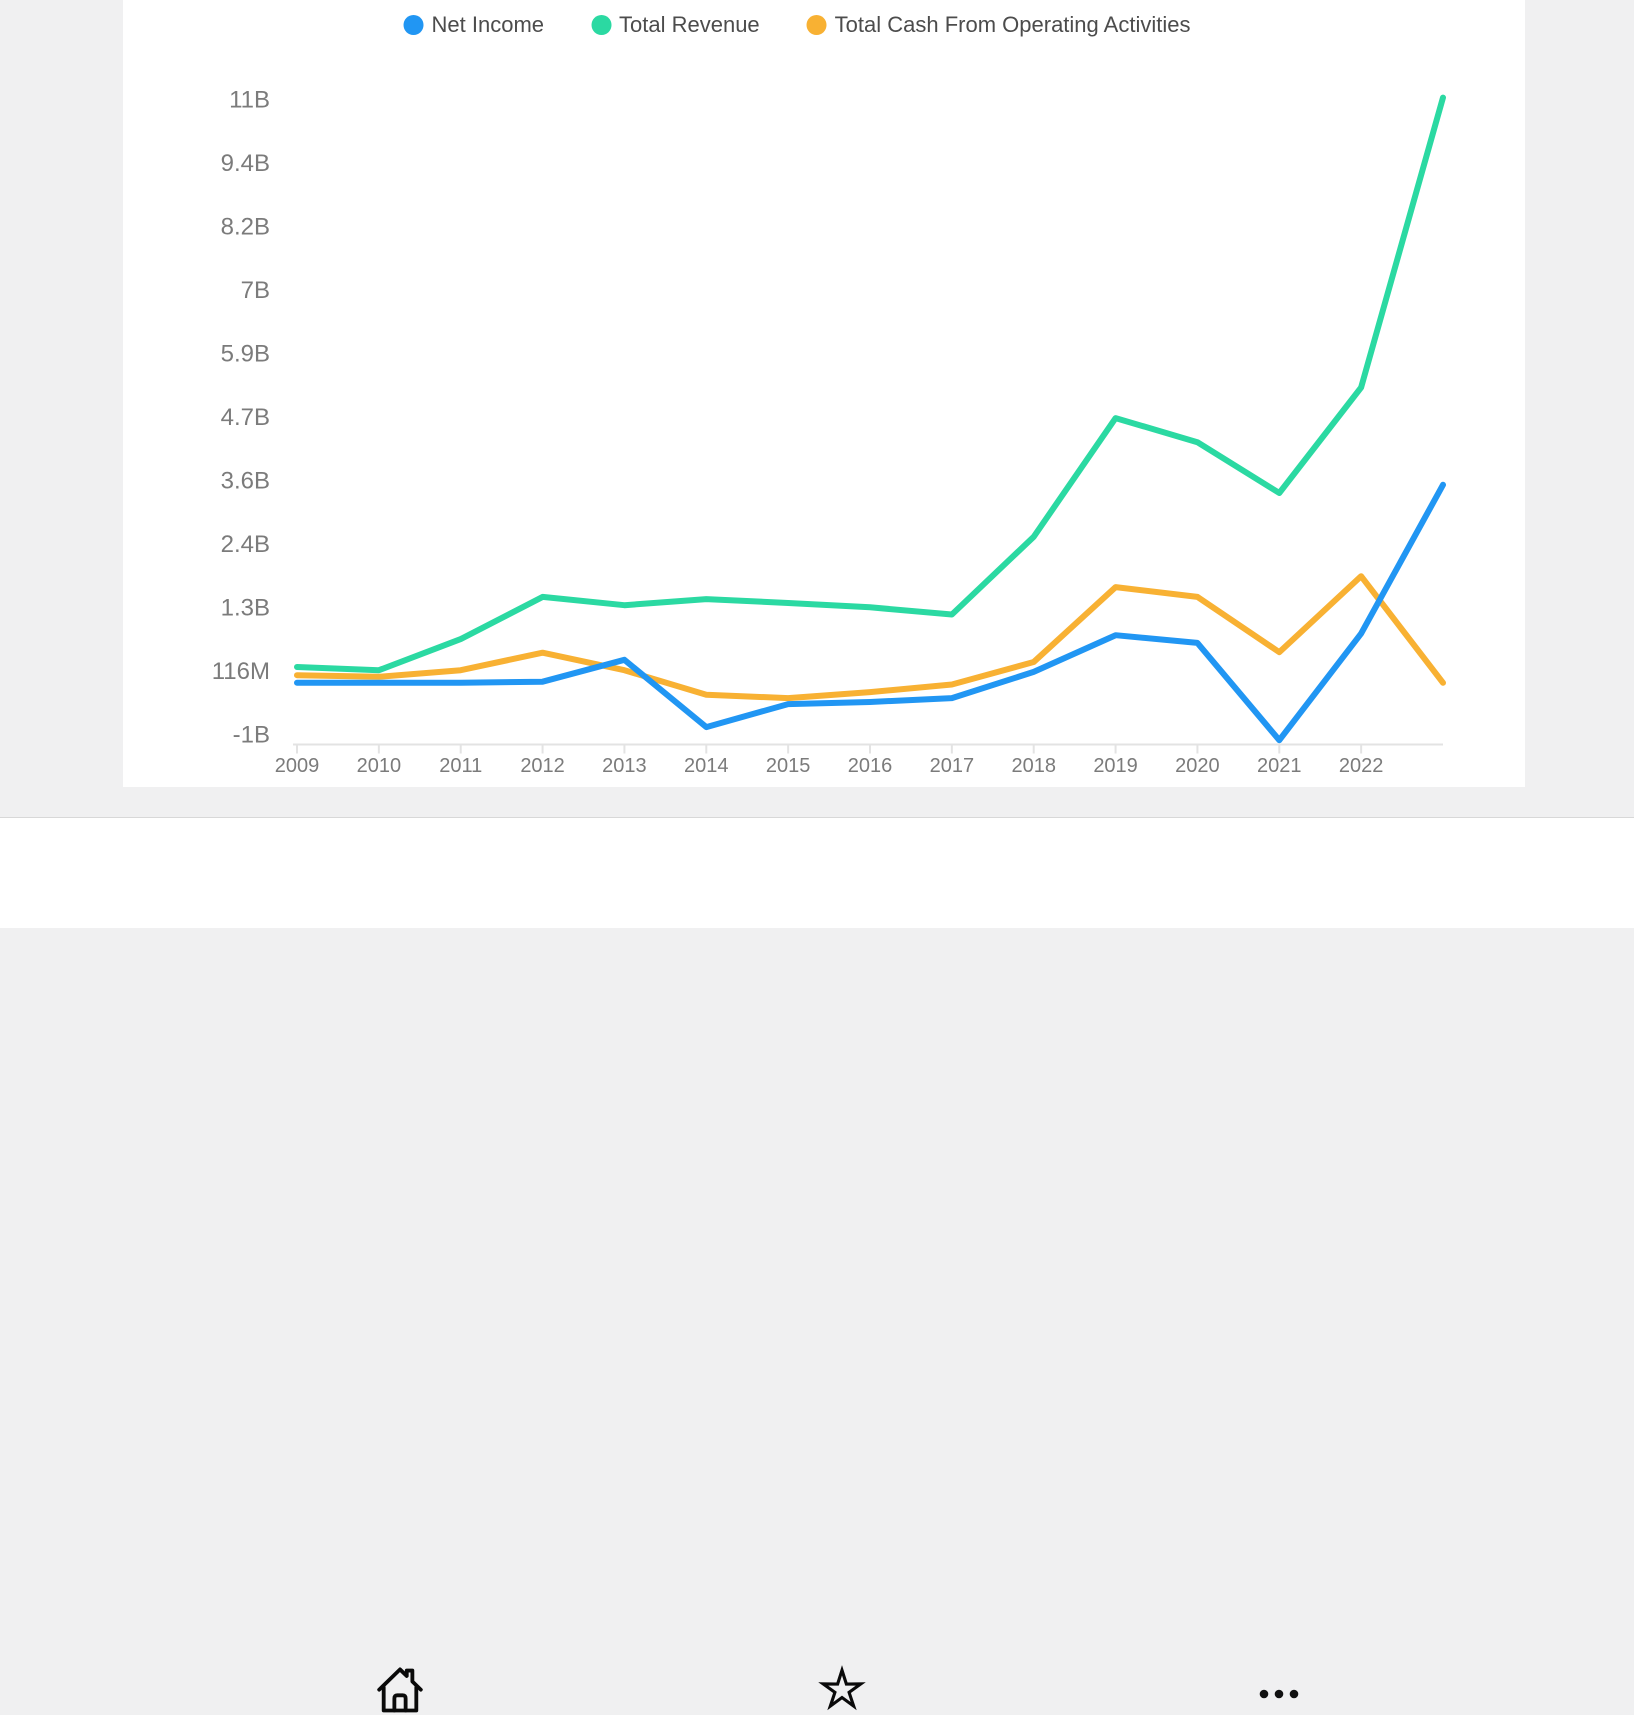  I want to click on home-icon, so click(400, 1690).